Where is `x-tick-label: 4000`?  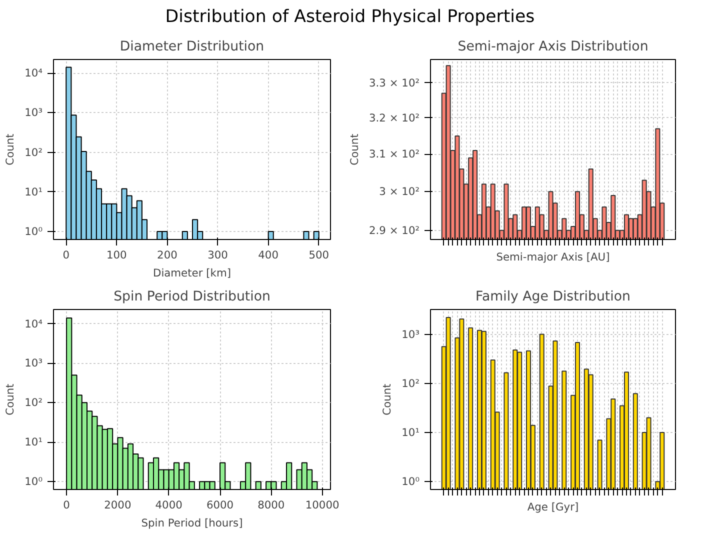
x-tick-label: 4000 is located at coordinates (169, 505).